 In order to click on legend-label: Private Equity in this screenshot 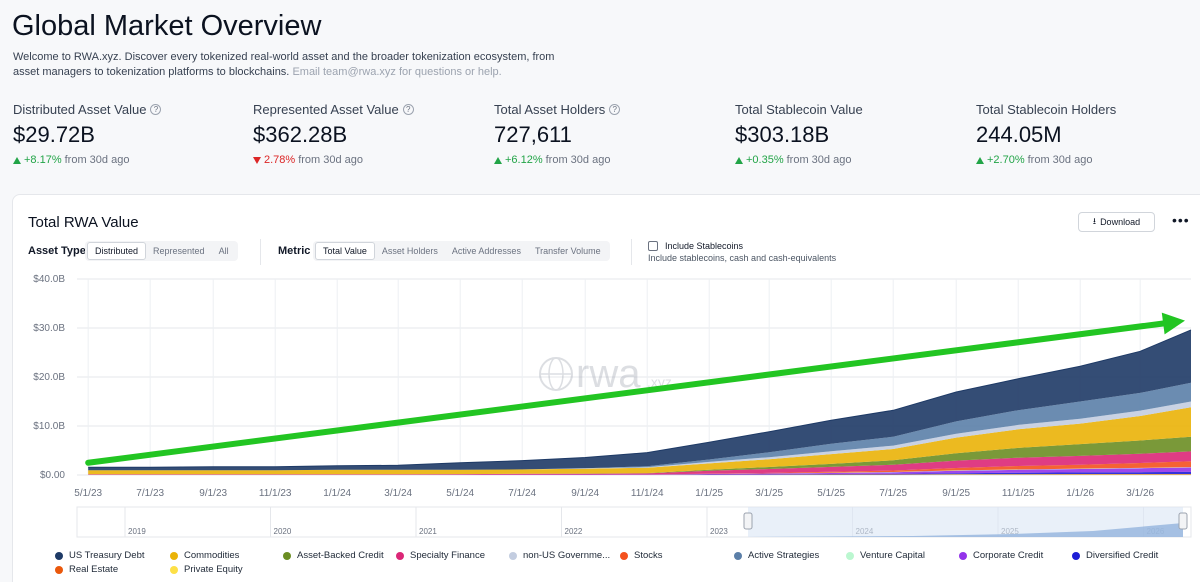, I will do `click(213, 569)`.